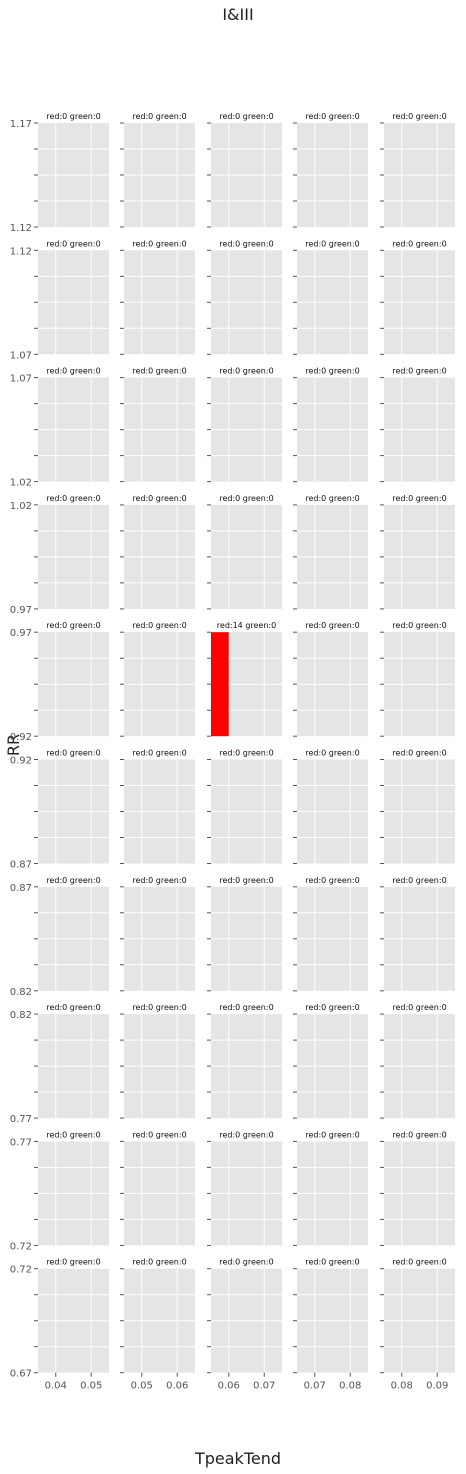 This screenshot has height=1474, width=466. I want to click on panel: red:0 green:0 1.12 1.07, so click(59, 300).